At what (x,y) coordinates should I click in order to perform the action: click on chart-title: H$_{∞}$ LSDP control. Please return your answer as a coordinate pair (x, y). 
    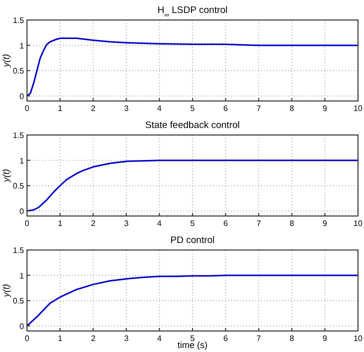
    Looking at the image, I should click on (192, 11).